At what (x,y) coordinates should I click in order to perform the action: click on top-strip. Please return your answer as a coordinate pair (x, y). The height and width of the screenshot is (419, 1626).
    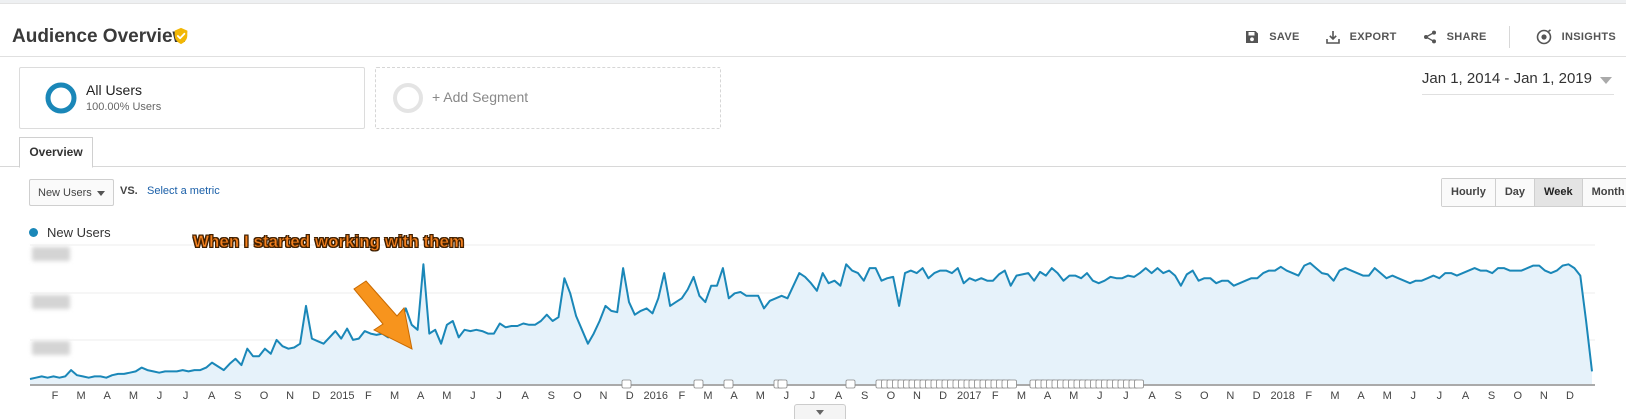
    Looking at the image, I should click on (813, 2).